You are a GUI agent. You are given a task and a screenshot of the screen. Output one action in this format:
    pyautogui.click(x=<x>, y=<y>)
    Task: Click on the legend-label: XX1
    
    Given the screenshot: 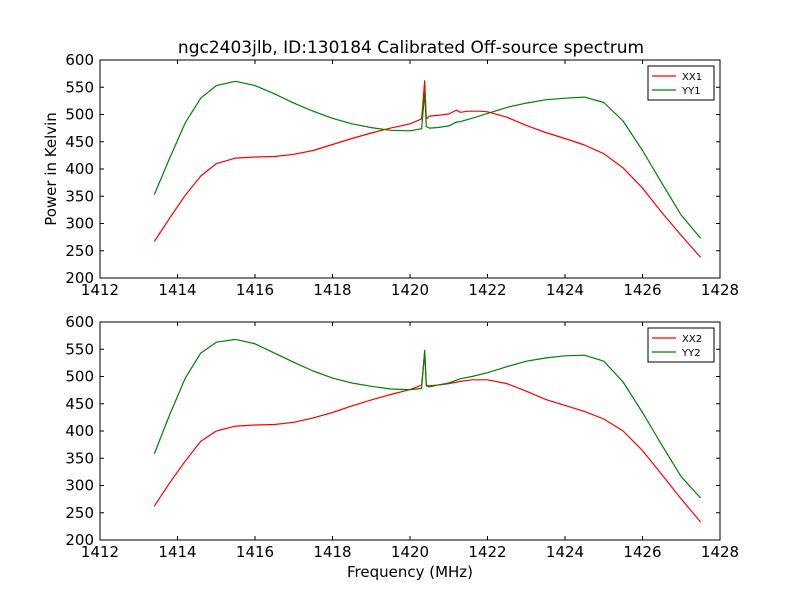 What is the action you would take?
    pyautogui.click(x=692, y=77)
    